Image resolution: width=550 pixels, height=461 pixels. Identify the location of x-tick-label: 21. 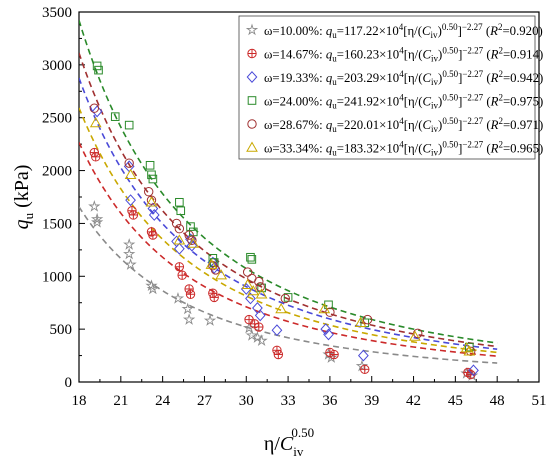
(120, 401).